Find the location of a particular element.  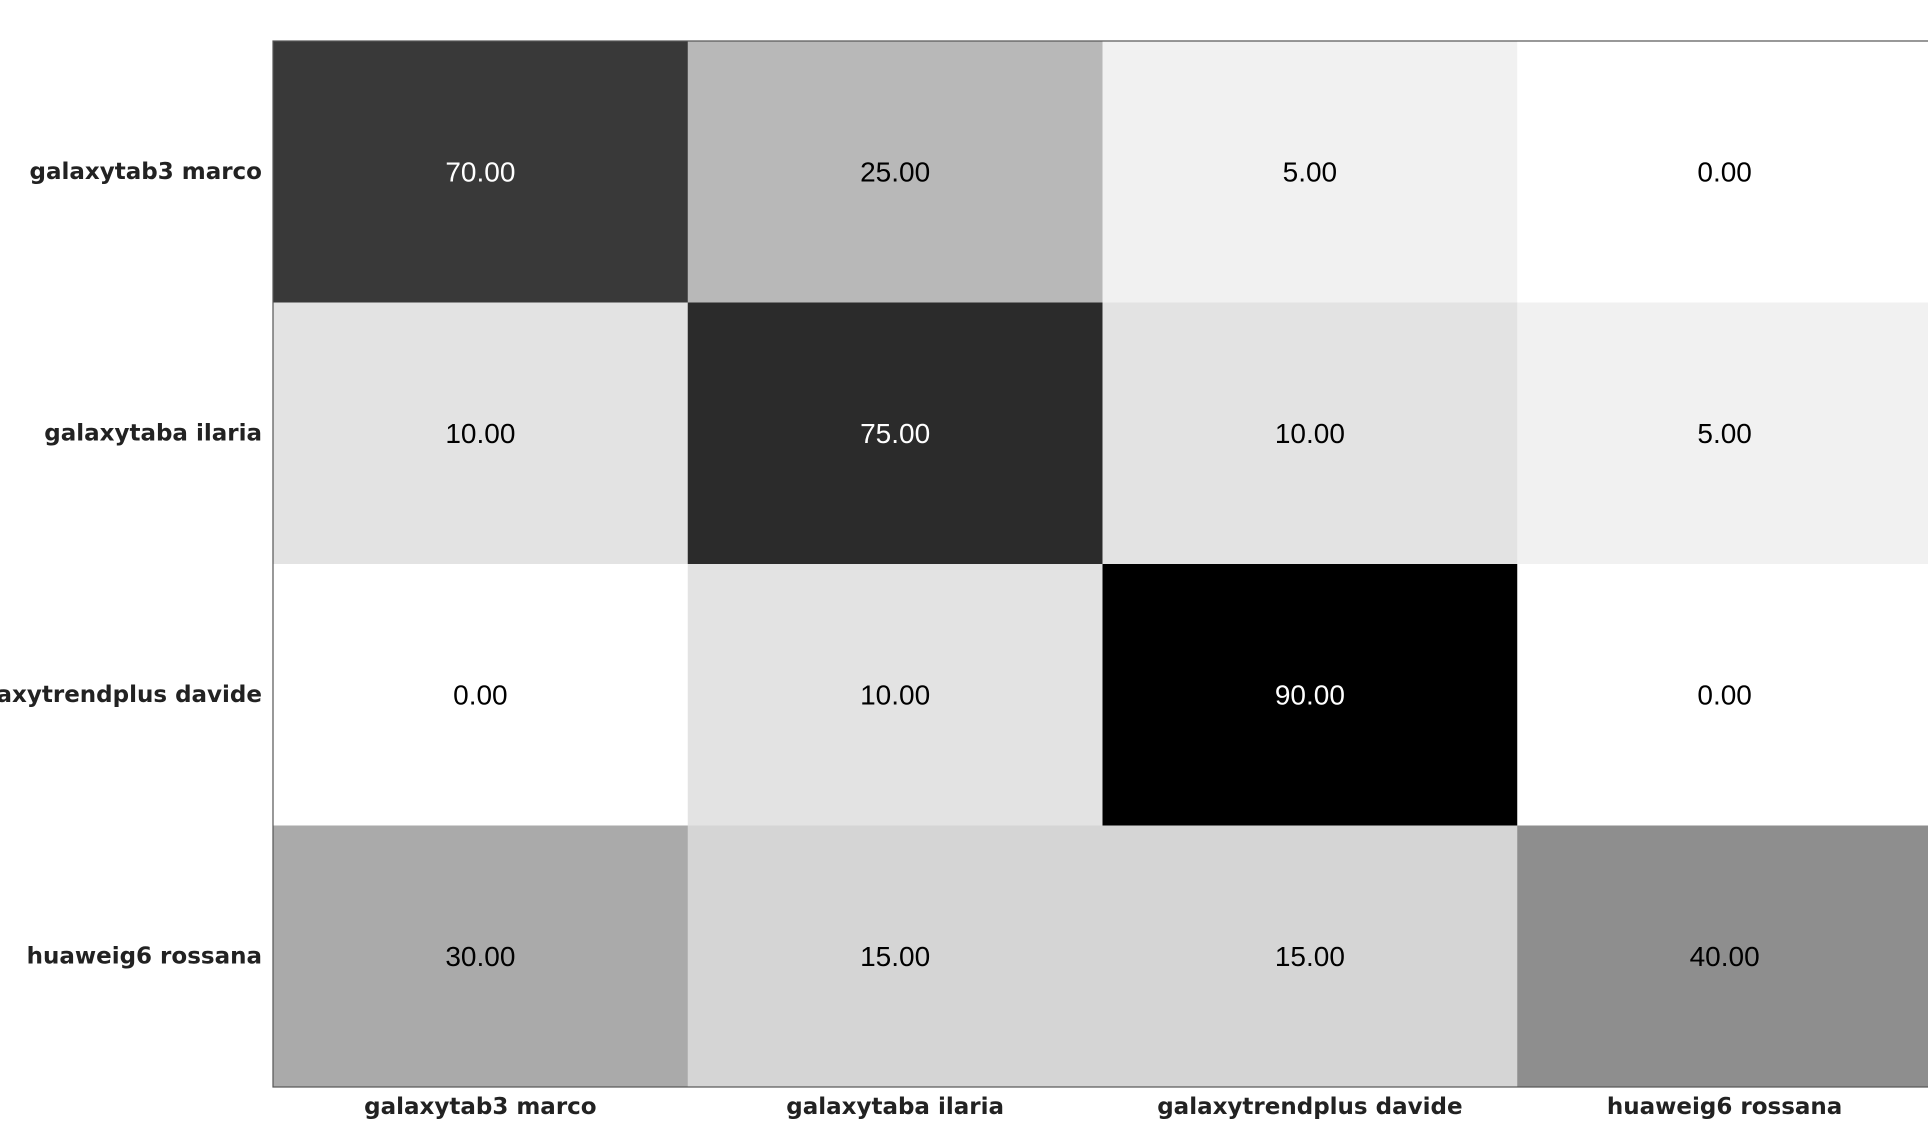

x-axis-tick-label: galaxytab3 marco is located at coordinates (480, 1107).